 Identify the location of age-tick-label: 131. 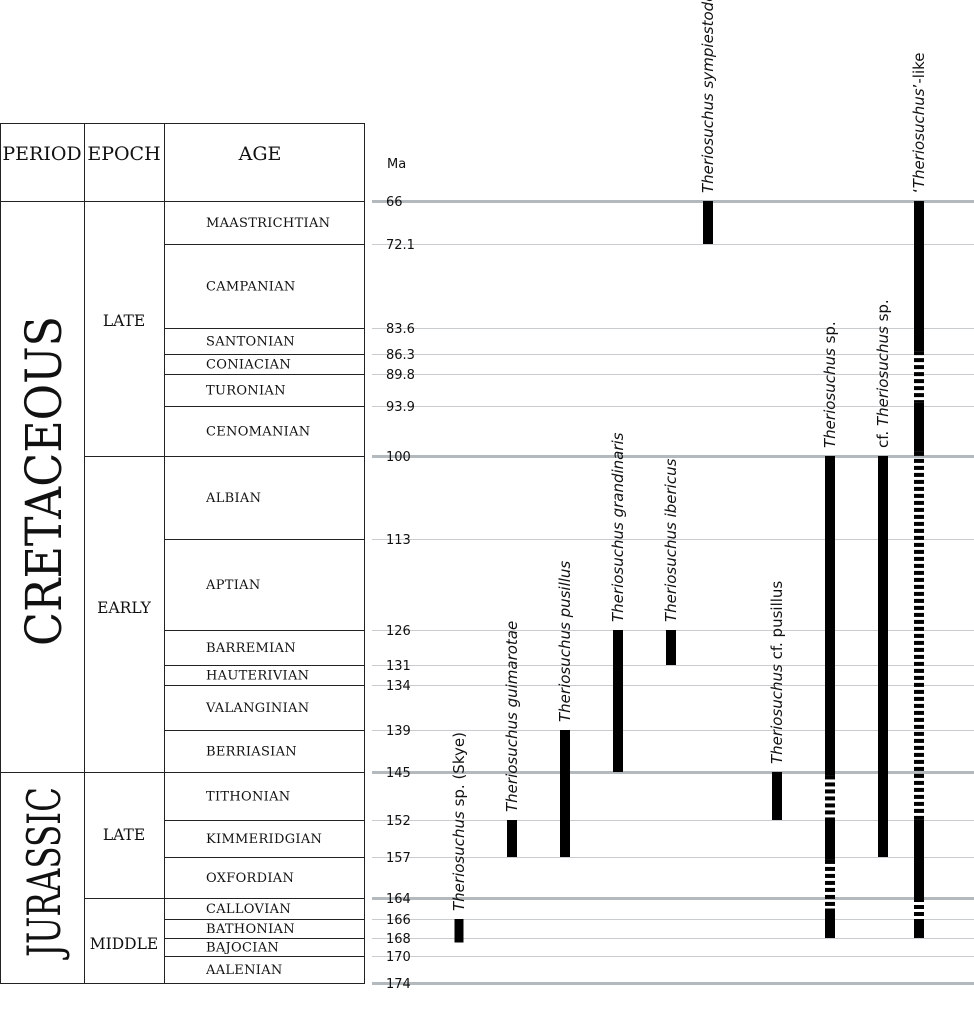
(398, 666).